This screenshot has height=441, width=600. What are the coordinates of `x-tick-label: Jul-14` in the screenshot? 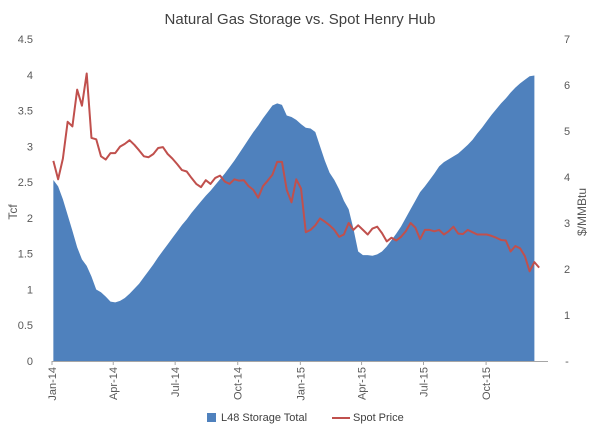 It's located at (176, 382).